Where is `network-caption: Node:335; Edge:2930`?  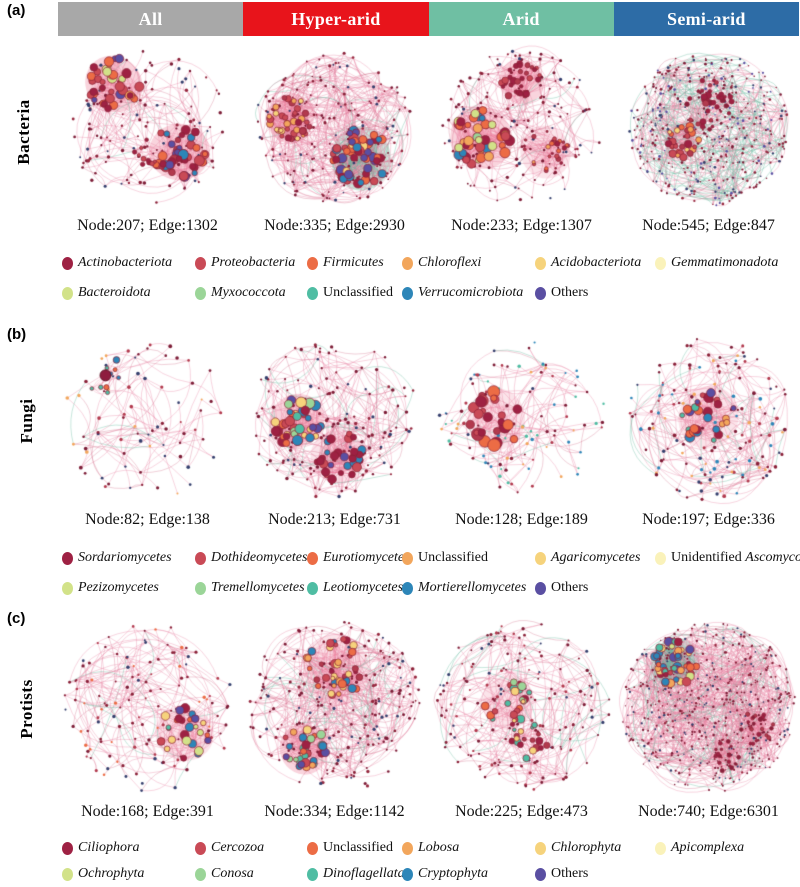
network-caption: Node:335; Edge:2930 is located at coordinates (334, 225).